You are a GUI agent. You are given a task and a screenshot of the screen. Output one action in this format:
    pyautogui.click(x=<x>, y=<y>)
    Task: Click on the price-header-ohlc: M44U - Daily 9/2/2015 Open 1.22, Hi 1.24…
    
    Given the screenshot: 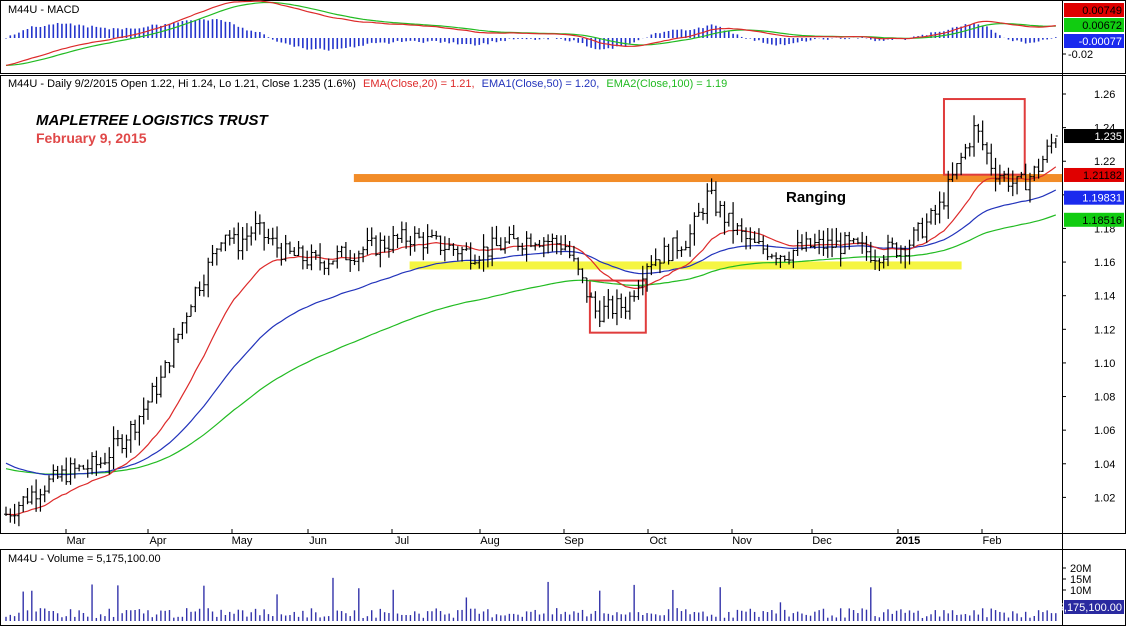 What is the action you would take?
    pyautogui.click(x=182, y=84)
    